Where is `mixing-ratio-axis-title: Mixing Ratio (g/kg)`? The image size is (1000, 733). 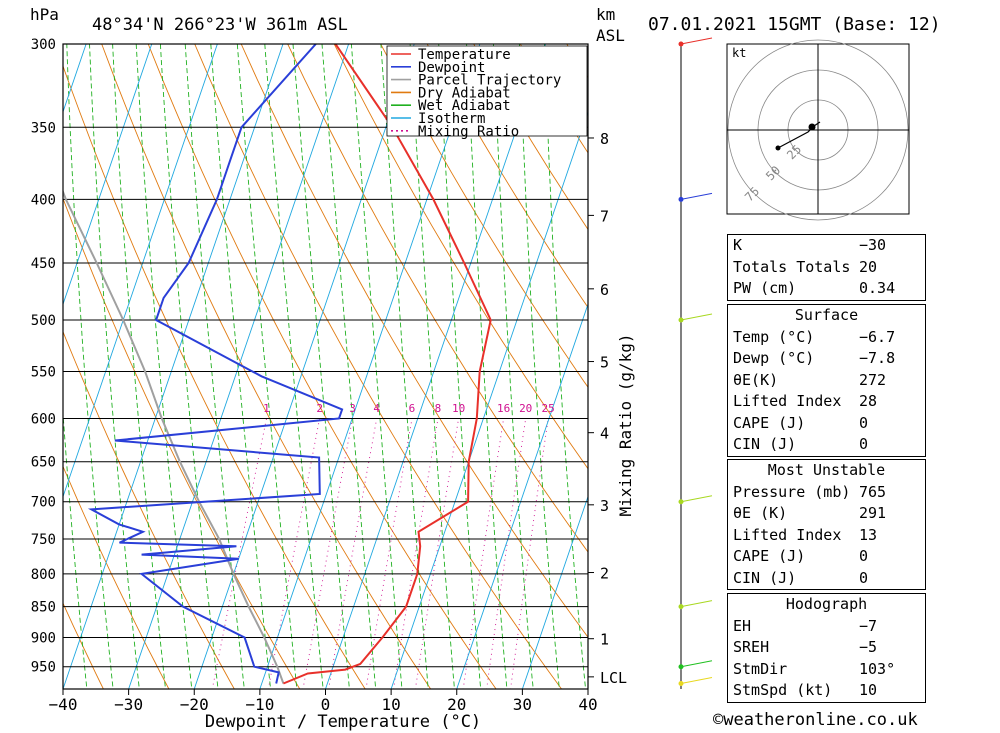
mixing-ratio-axis-title: Mixing Ratio (g/kg) is located at coordinates (625, 424).